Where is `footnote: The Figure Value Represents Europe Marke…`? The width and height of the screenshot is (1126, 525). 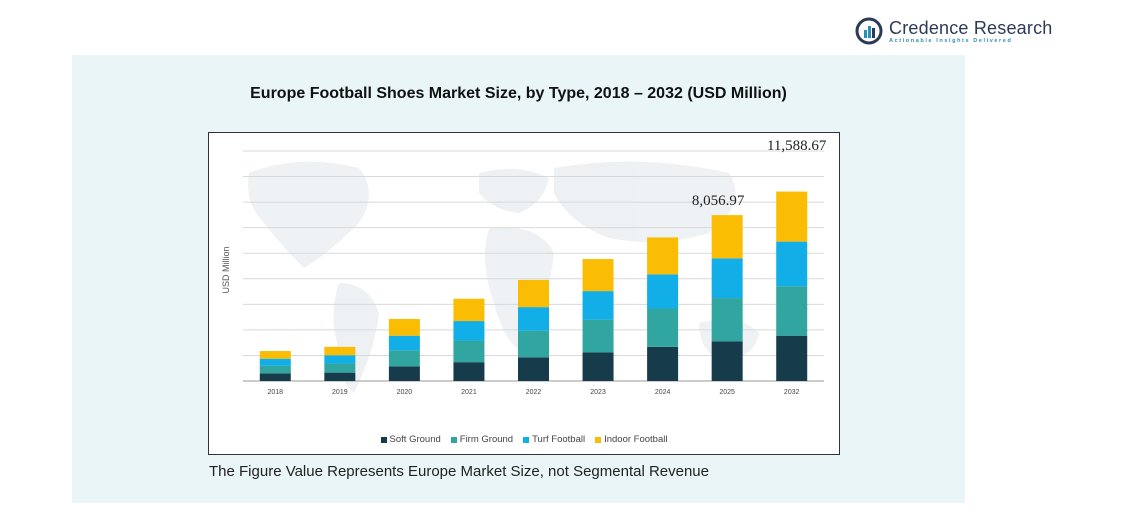
footnote: The Figure Value Represents Europe Marke… is located at coordinates (459, 471).